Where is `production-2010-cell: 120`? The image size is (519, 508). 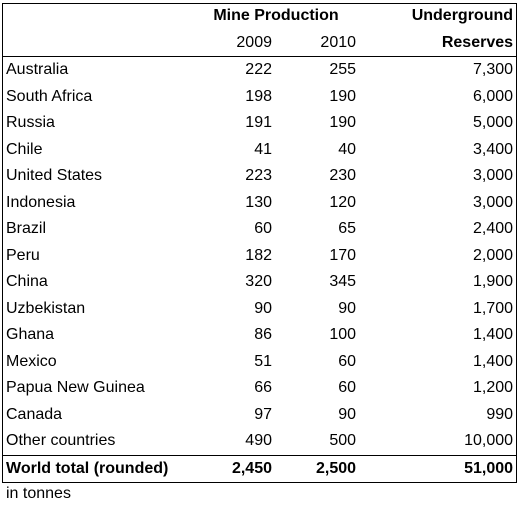 production-2010-cell: 120 is located at coordinates (343, 202).